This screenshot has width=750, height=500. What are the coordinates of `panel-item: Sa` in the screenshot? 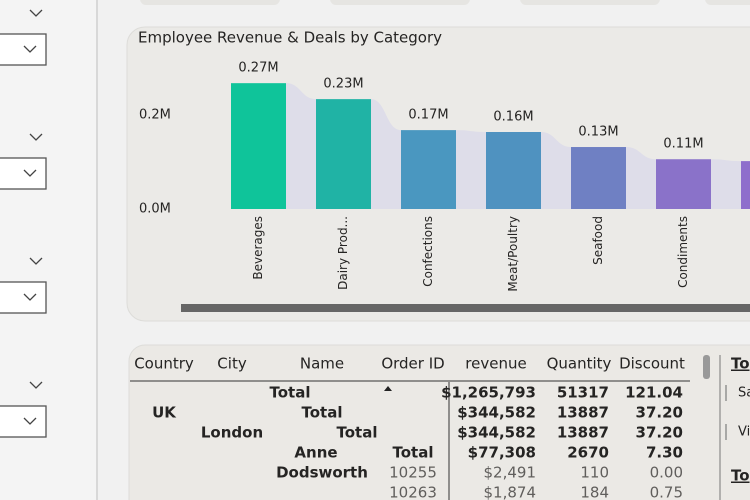 It's located at (744, 393).